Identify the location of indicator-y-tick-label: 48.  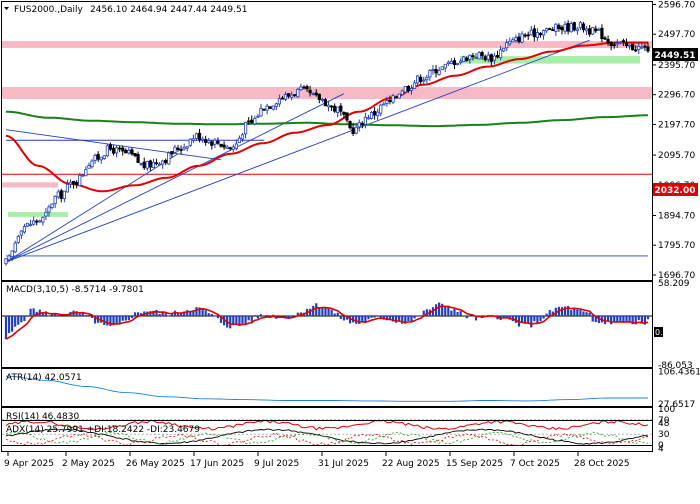
(664, 424).